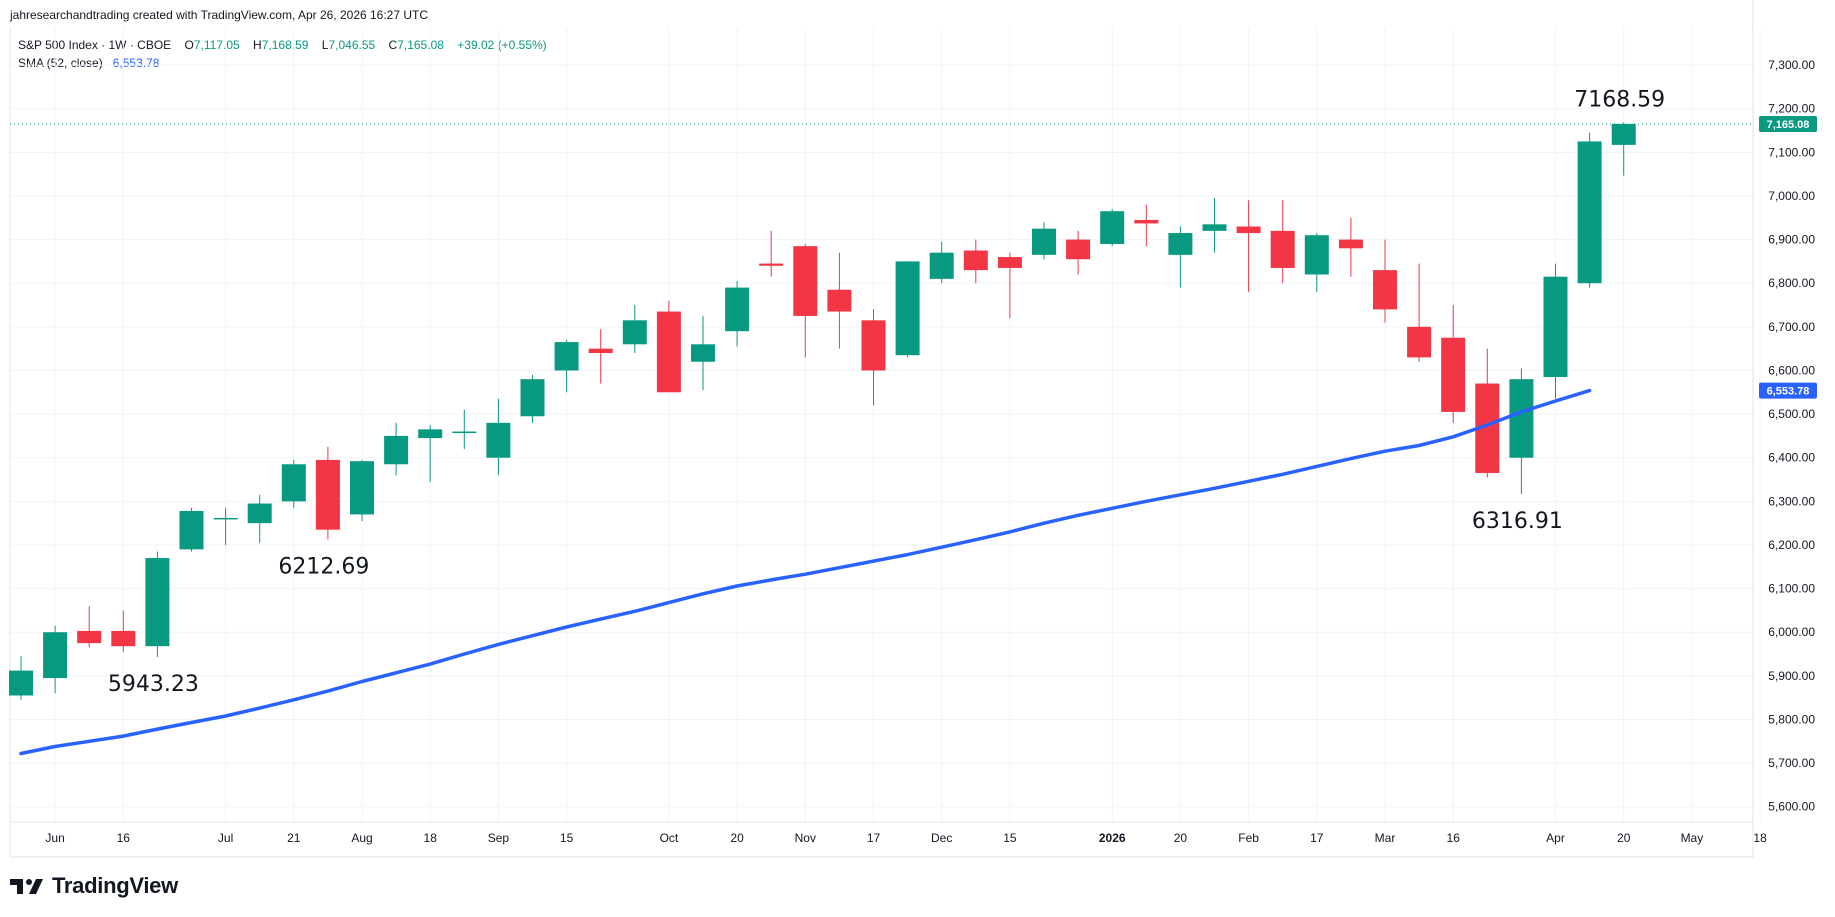 This screenshot has height=917, width=1835. Describe the element at coordinates (361, 838) in the screenshot. I see `x-tick-label: Aug` at that location.